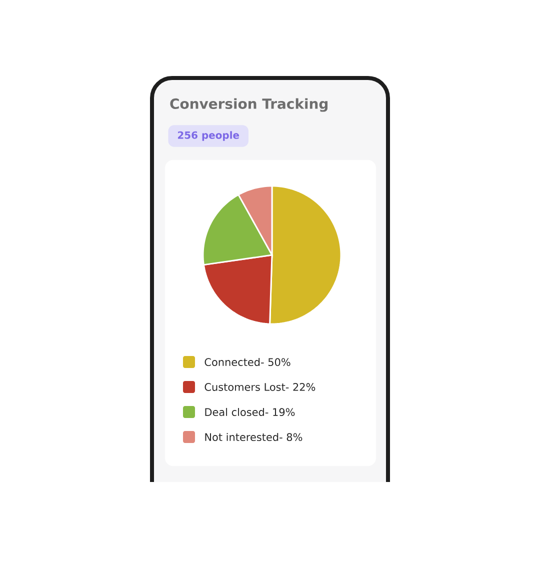  What do you see at coordinates (250, 412) in the screenshot?
I see `legend-label: Deal closed- 19%` at bounding box center [250, 412].